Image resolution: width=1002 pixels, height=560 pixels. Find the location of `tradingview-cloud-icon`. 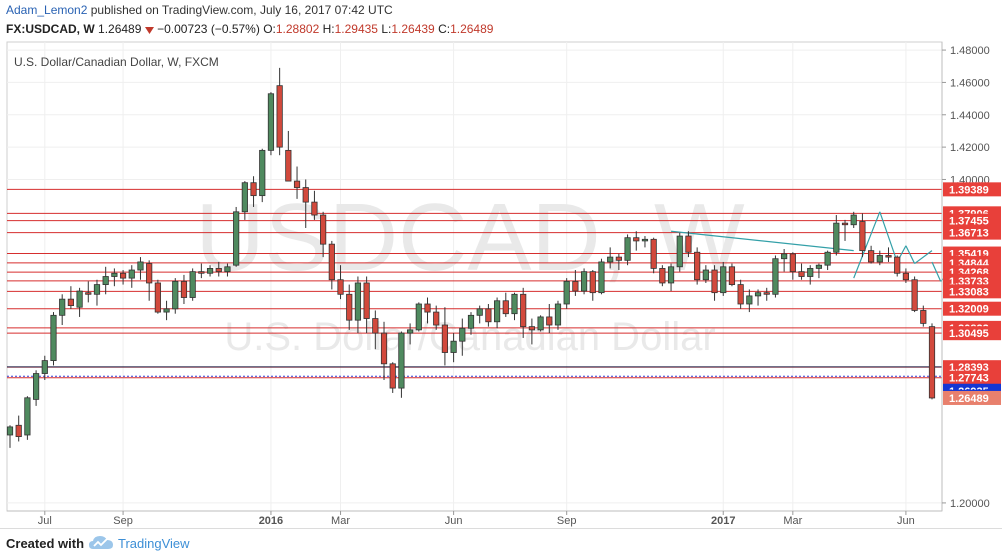

tradingview-cloud-icon is located at coordinates (101, 543).